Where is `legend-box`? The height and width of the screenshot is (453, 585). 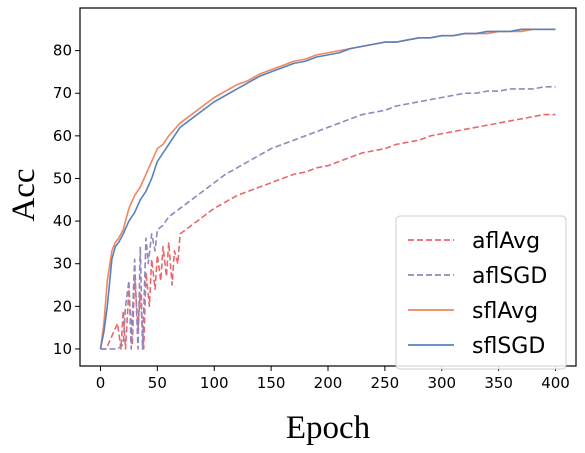
legend-box is located at coordinates (481, 292).